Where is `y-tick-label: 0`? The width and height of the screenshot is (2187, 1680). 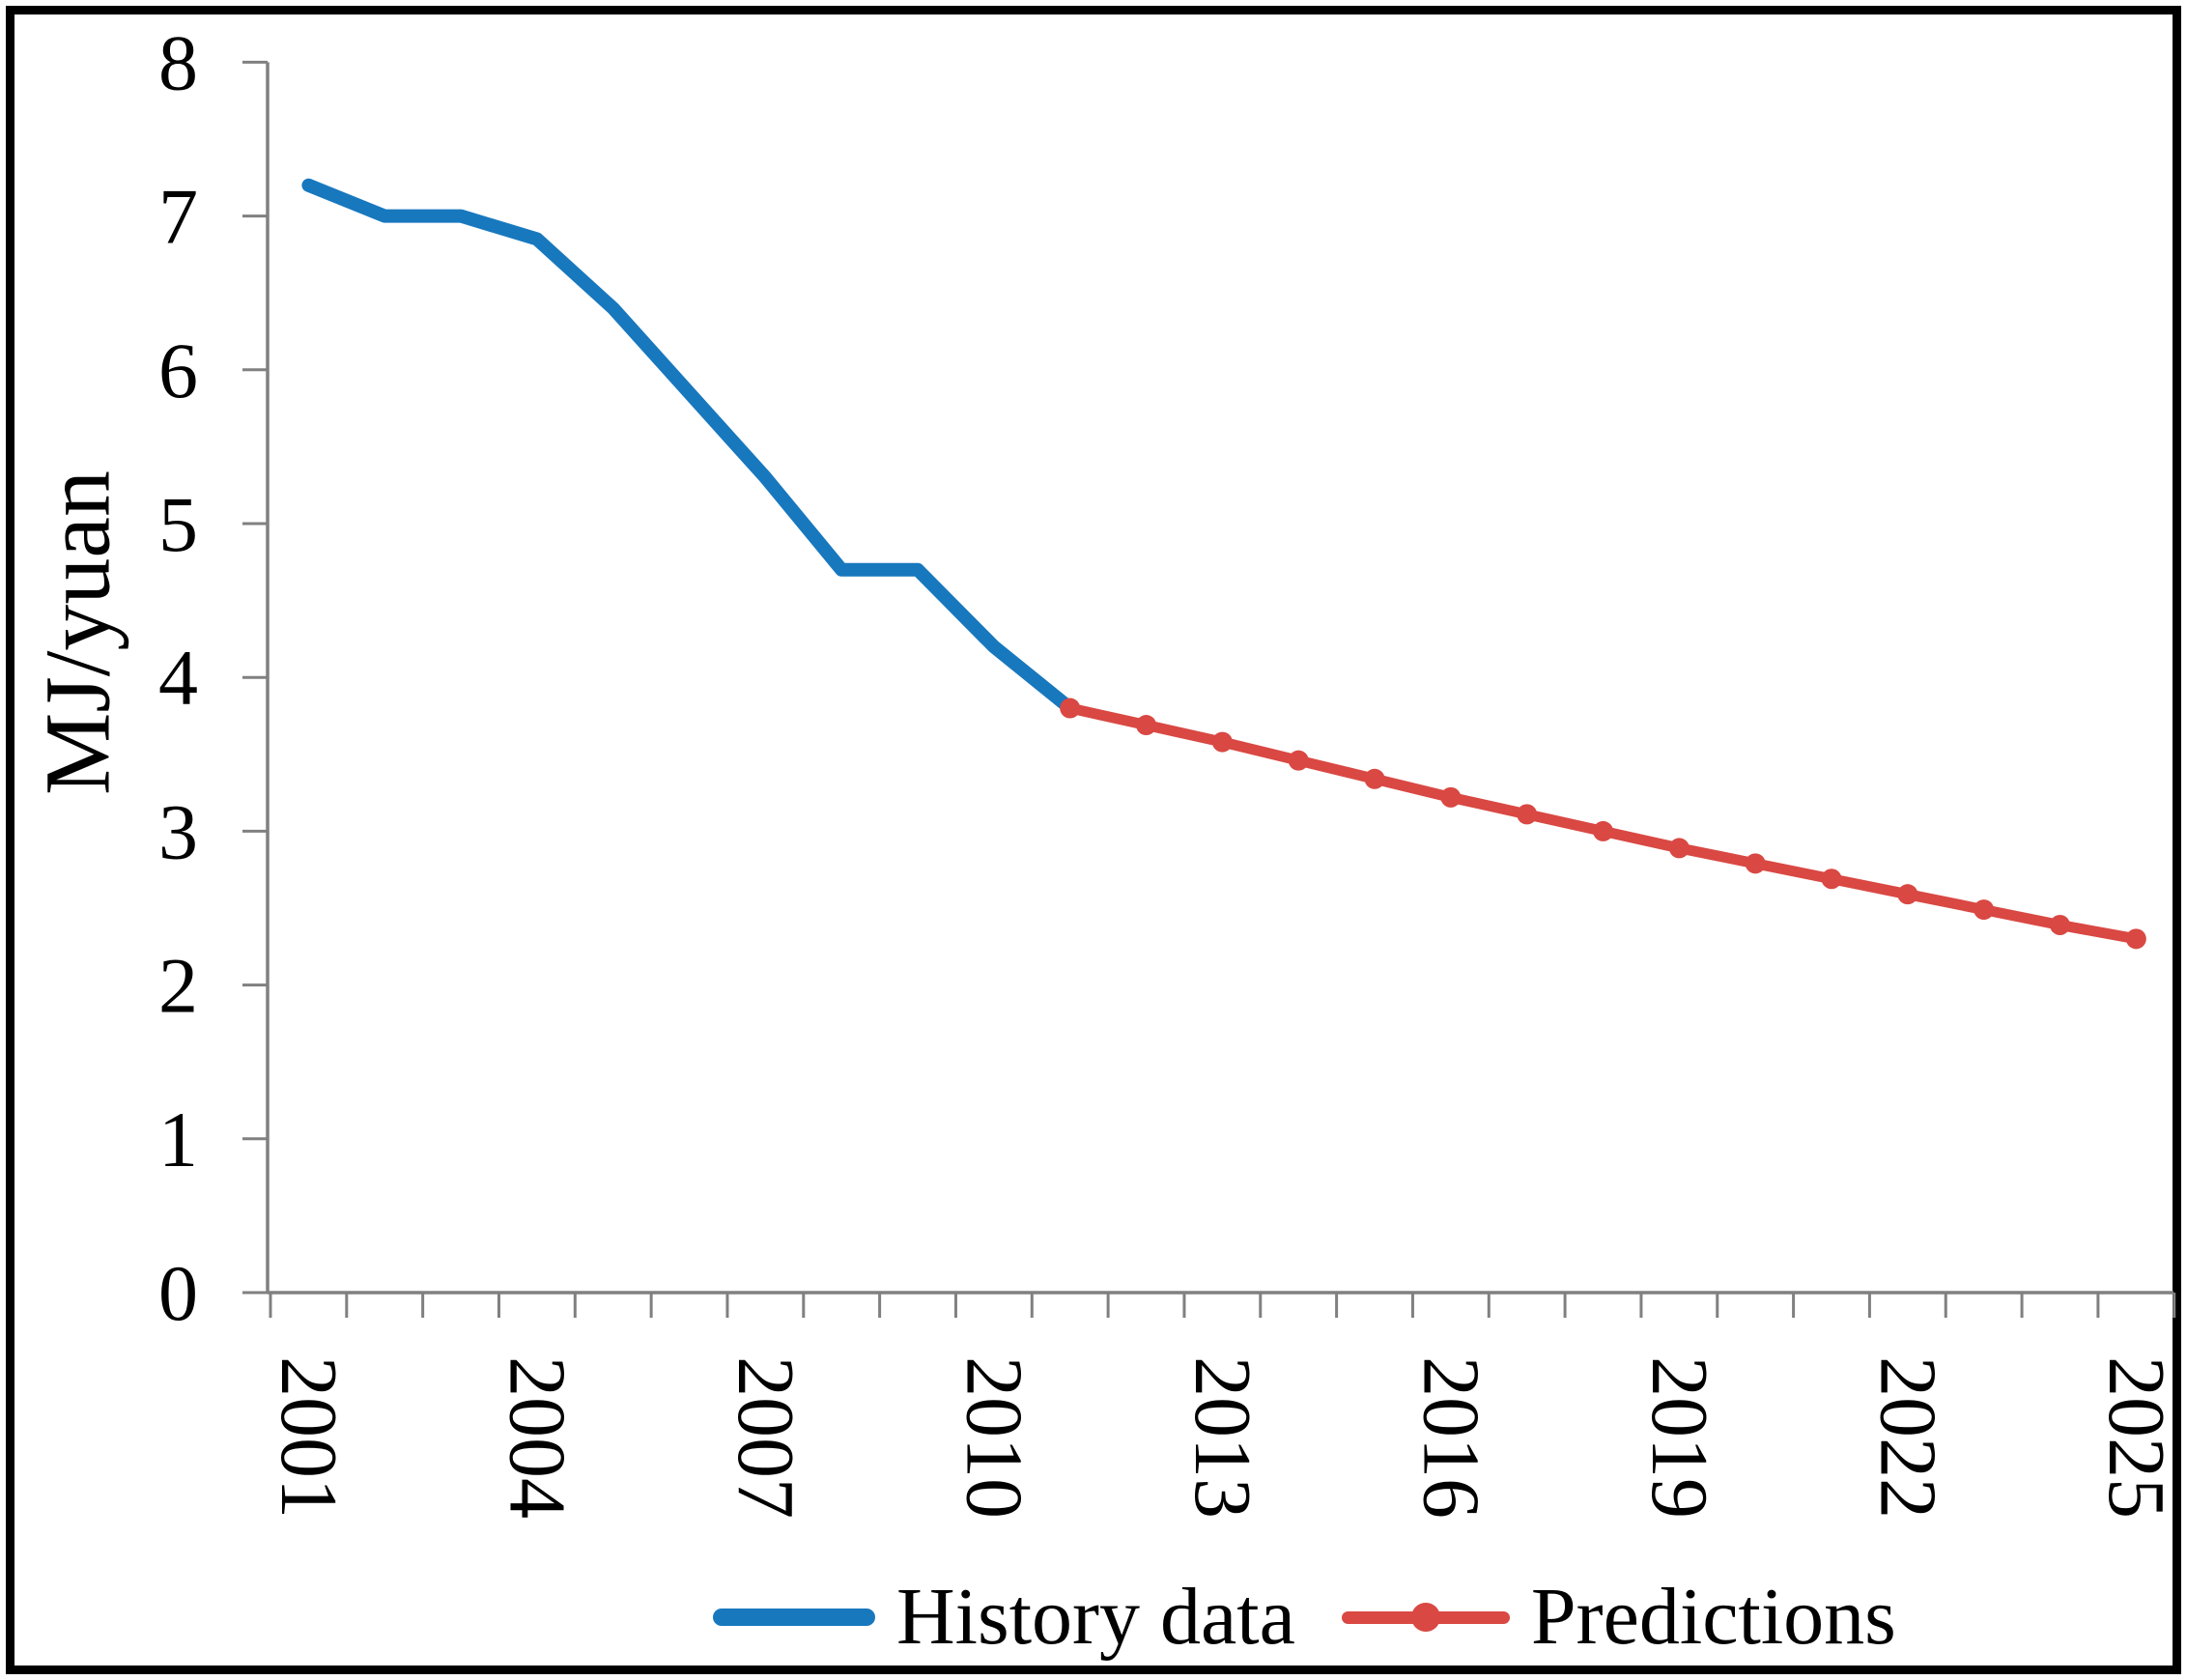 y-tick-label: 0 is located at coordinates (178, 1293).